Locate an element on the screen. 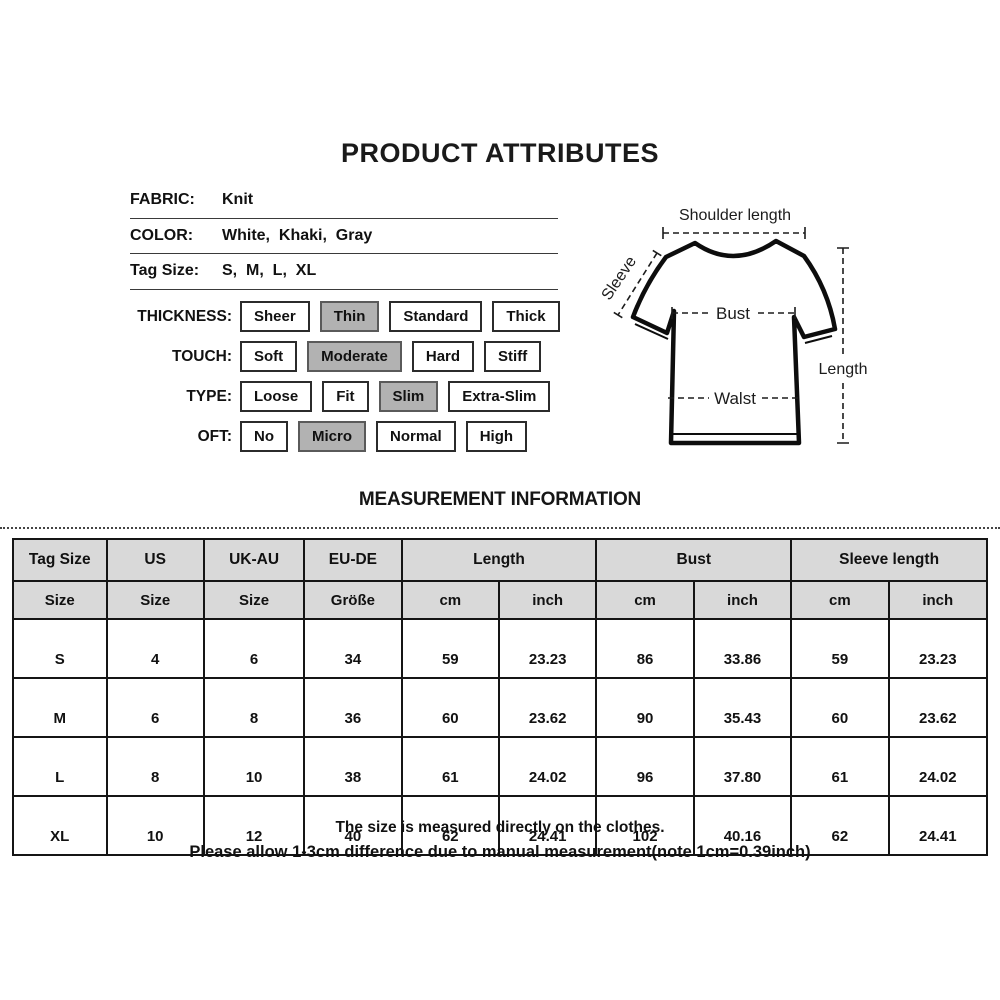 This screenshot has height=1000, width=1000. table-cell: 36 is located at coordinates (353, 707).